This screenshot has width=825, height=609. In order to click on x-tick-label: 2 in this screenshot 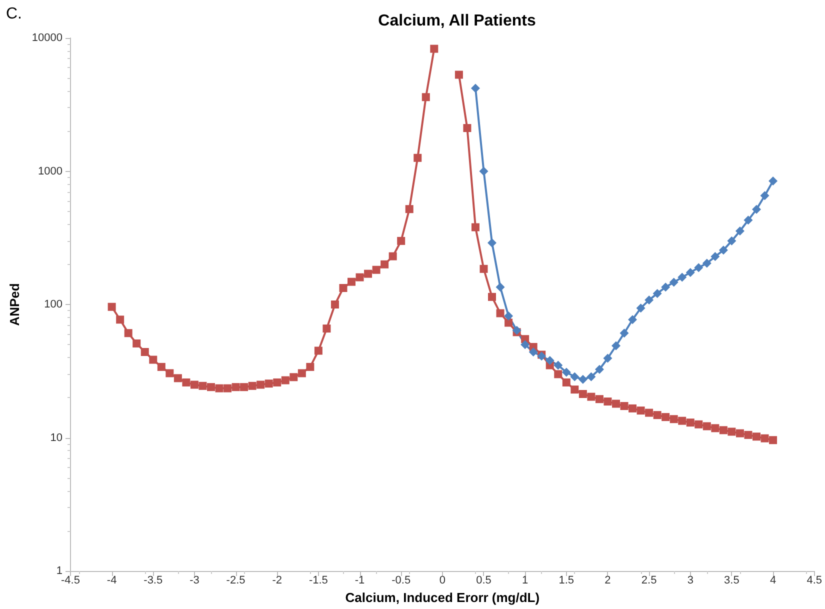, I will do `click(607, 580)`.